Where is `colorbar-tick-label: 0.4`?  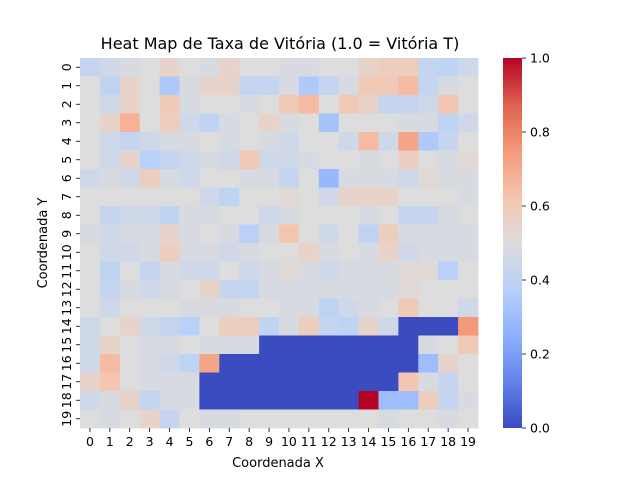
colorbar-tick-label: 0.4 is located at coordinates (540, 280).